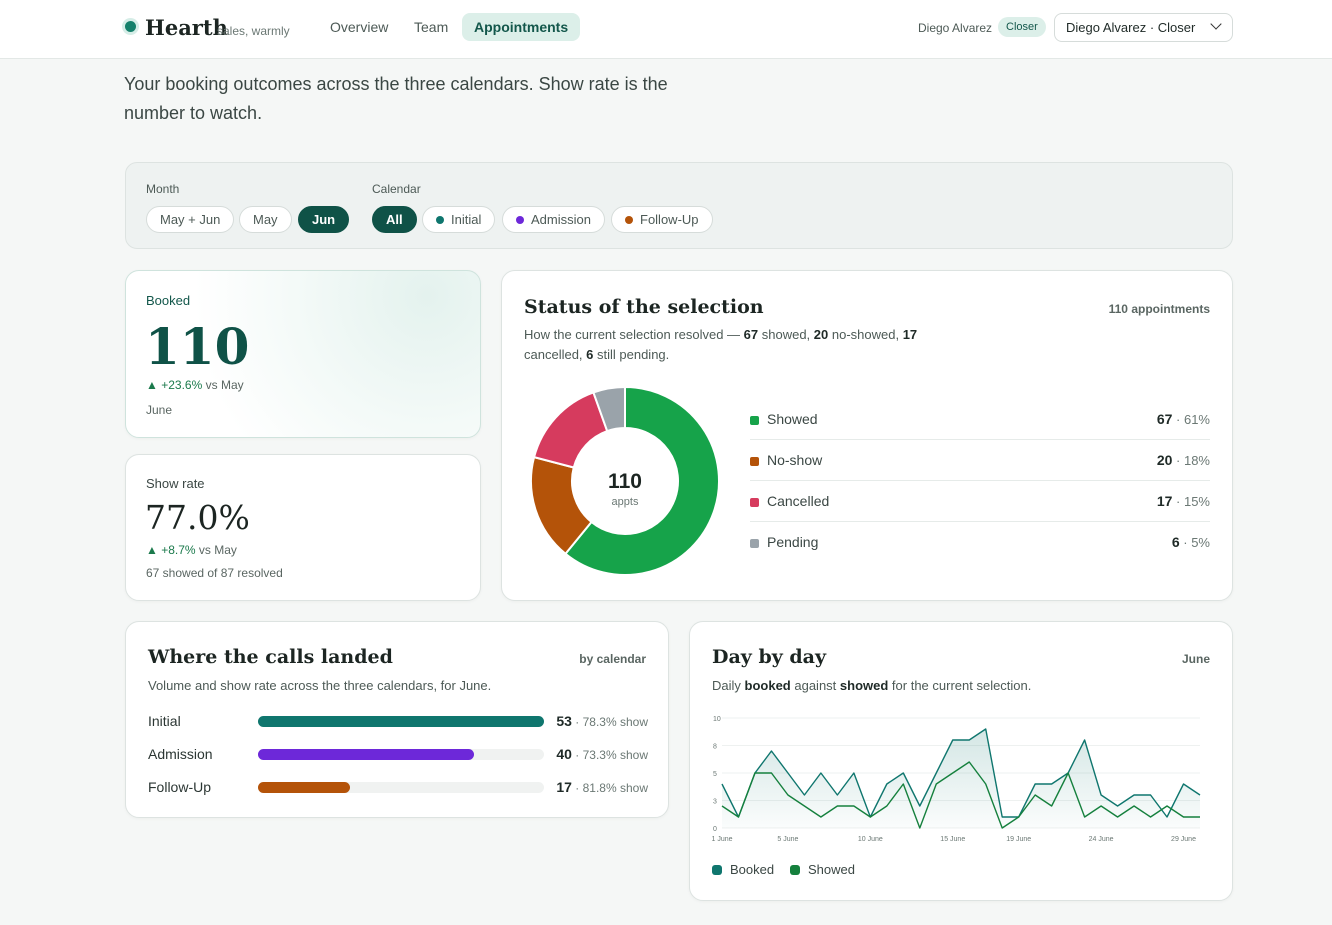 The height and width of the screenshot is (925, 1332). What do you see at coordinates (130, 26) in the screenshot?
I see `brand-logo-icon` at bounding box center [130, 26].